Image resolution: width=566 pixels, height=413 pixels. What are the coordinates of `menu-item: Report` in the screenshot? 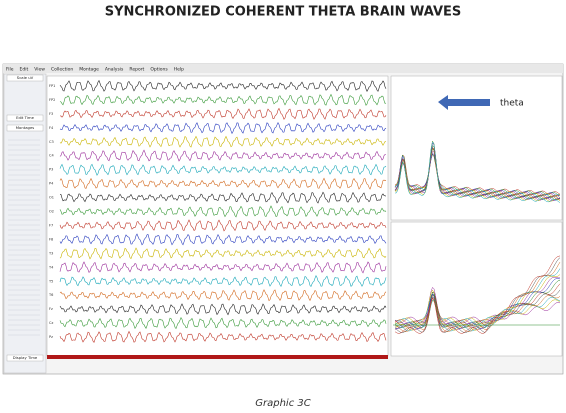 It's located at (136, 70).